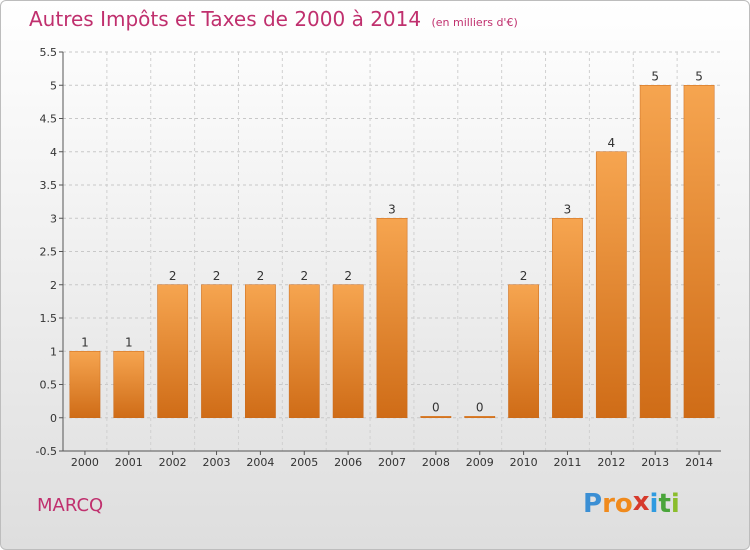  Describe the element at coordinates (480, 462) in the screenshot. I see `x-tick-label: 2009` at that location.